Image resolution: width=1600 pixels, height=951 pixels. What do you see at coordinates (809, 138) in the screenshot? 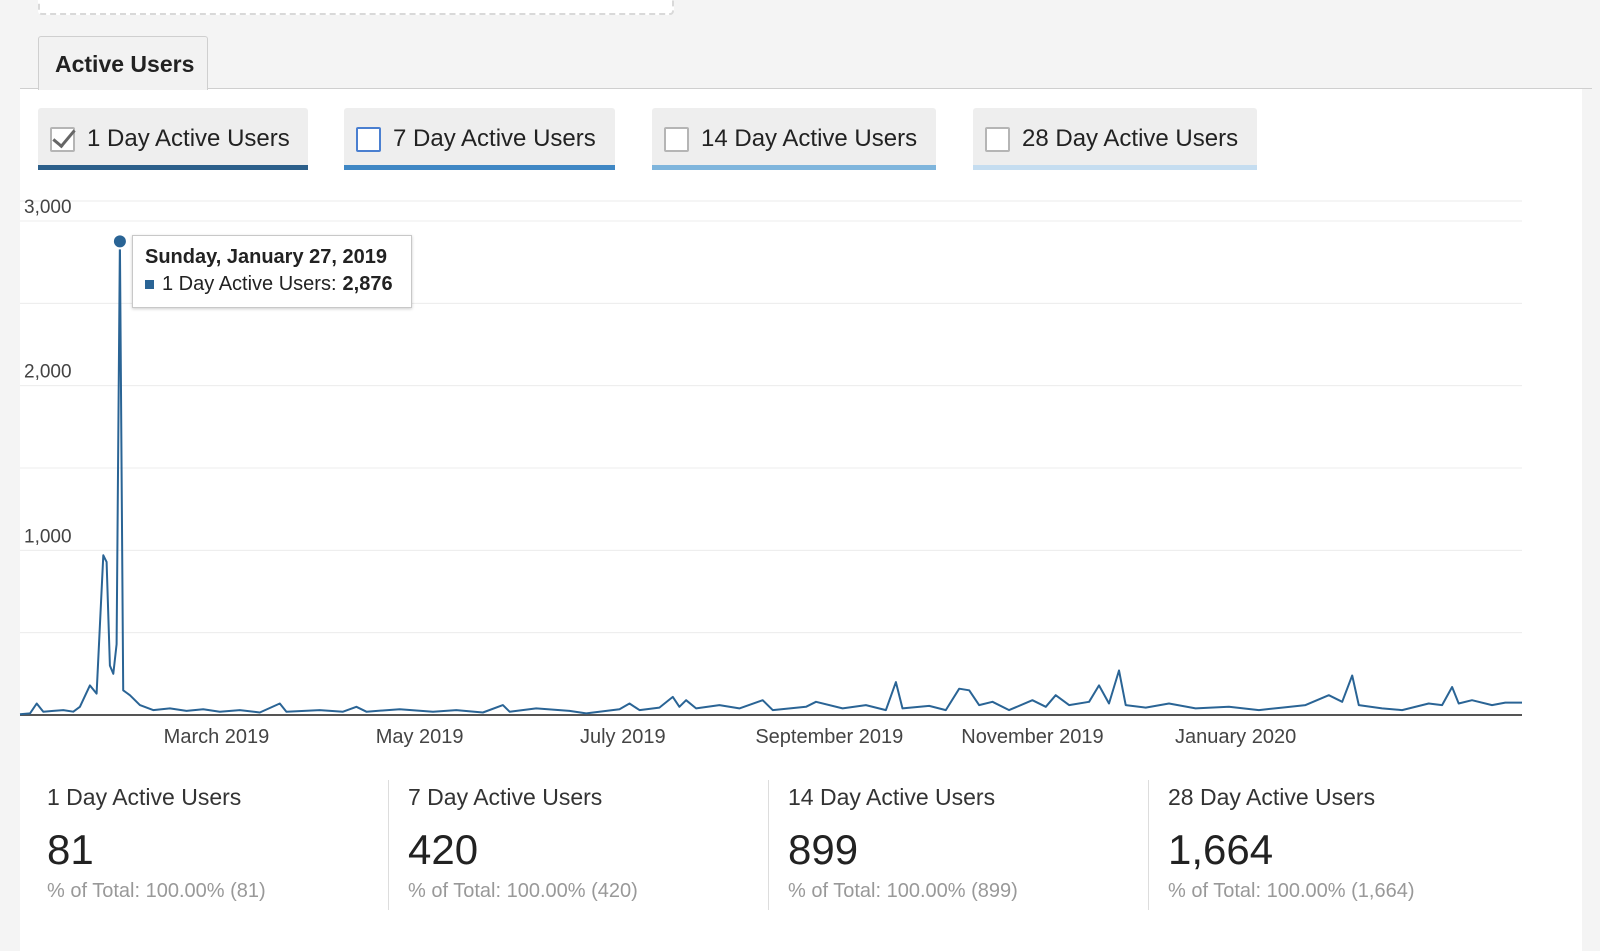
I see `metric-tab-label: 14 Day Active Users` at bounding box center [809, 138].